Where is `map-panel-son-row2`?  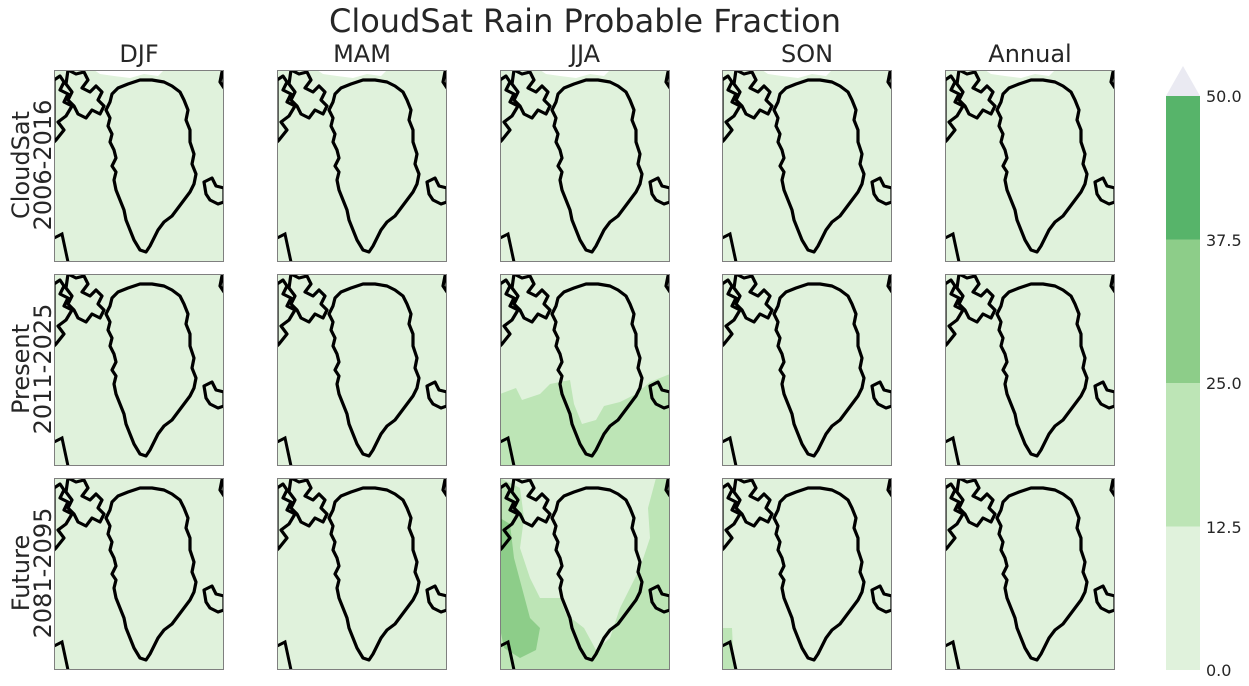 map-panel-son-row2 is located at coordinates (807, 574).